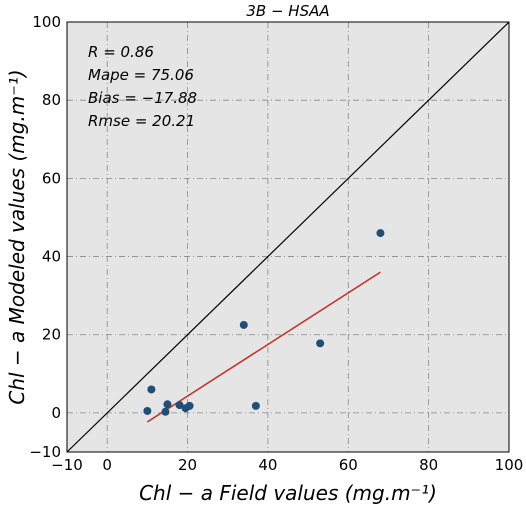  Describe the element at coordinates (56, 413) in the screenshot. I see `y-tick-label-1: 0` at that location.